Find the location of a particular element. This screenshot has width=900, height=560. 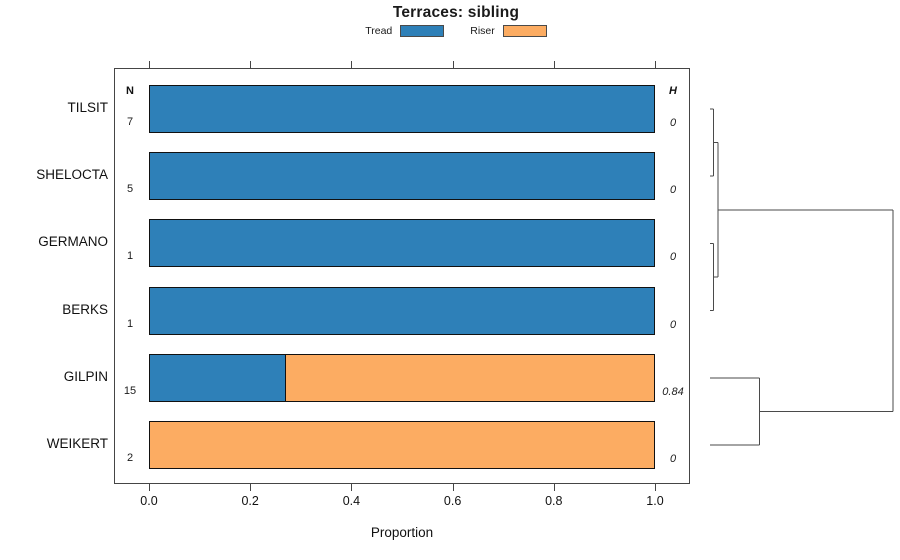

legend-label-riser: Riser is located at coordinates (482, 31).